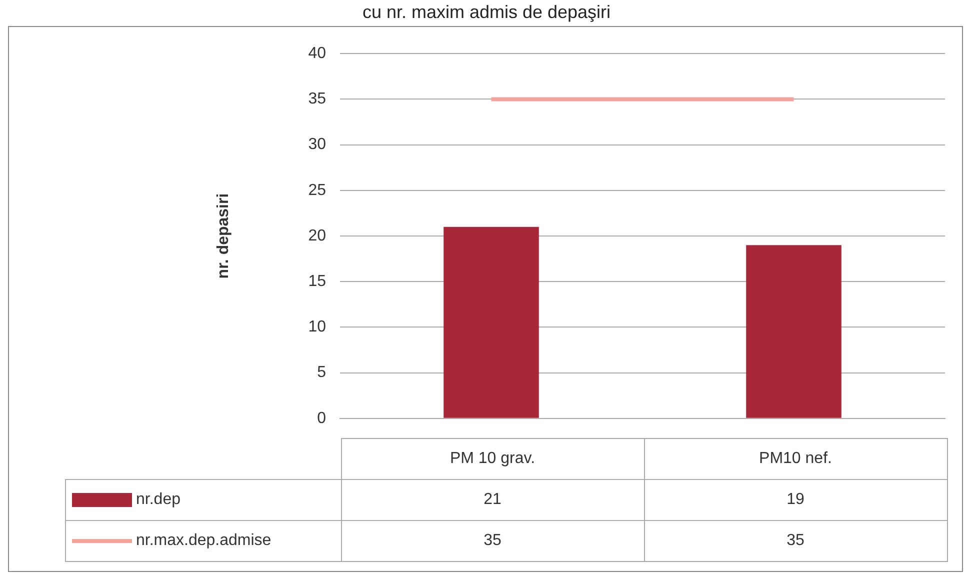  Describe the element at coordinates (223, 236) in the screenshot. I see `y-axis-title: nr. depasiri` at that location.